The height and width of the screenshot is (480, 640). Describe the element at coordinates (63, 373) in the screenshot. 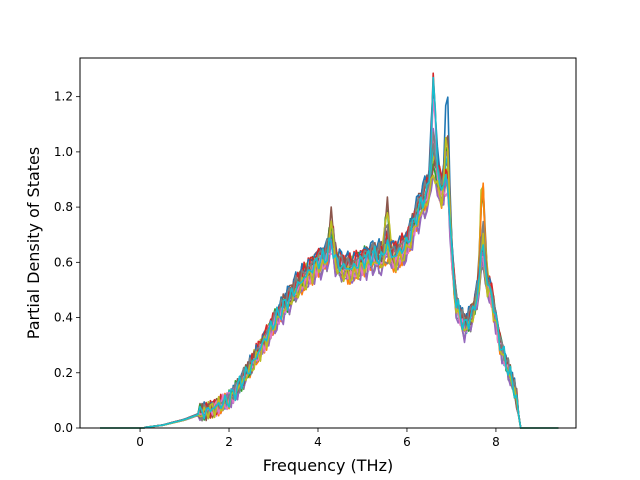

I see `y-tick-label: 0.2` at that location.